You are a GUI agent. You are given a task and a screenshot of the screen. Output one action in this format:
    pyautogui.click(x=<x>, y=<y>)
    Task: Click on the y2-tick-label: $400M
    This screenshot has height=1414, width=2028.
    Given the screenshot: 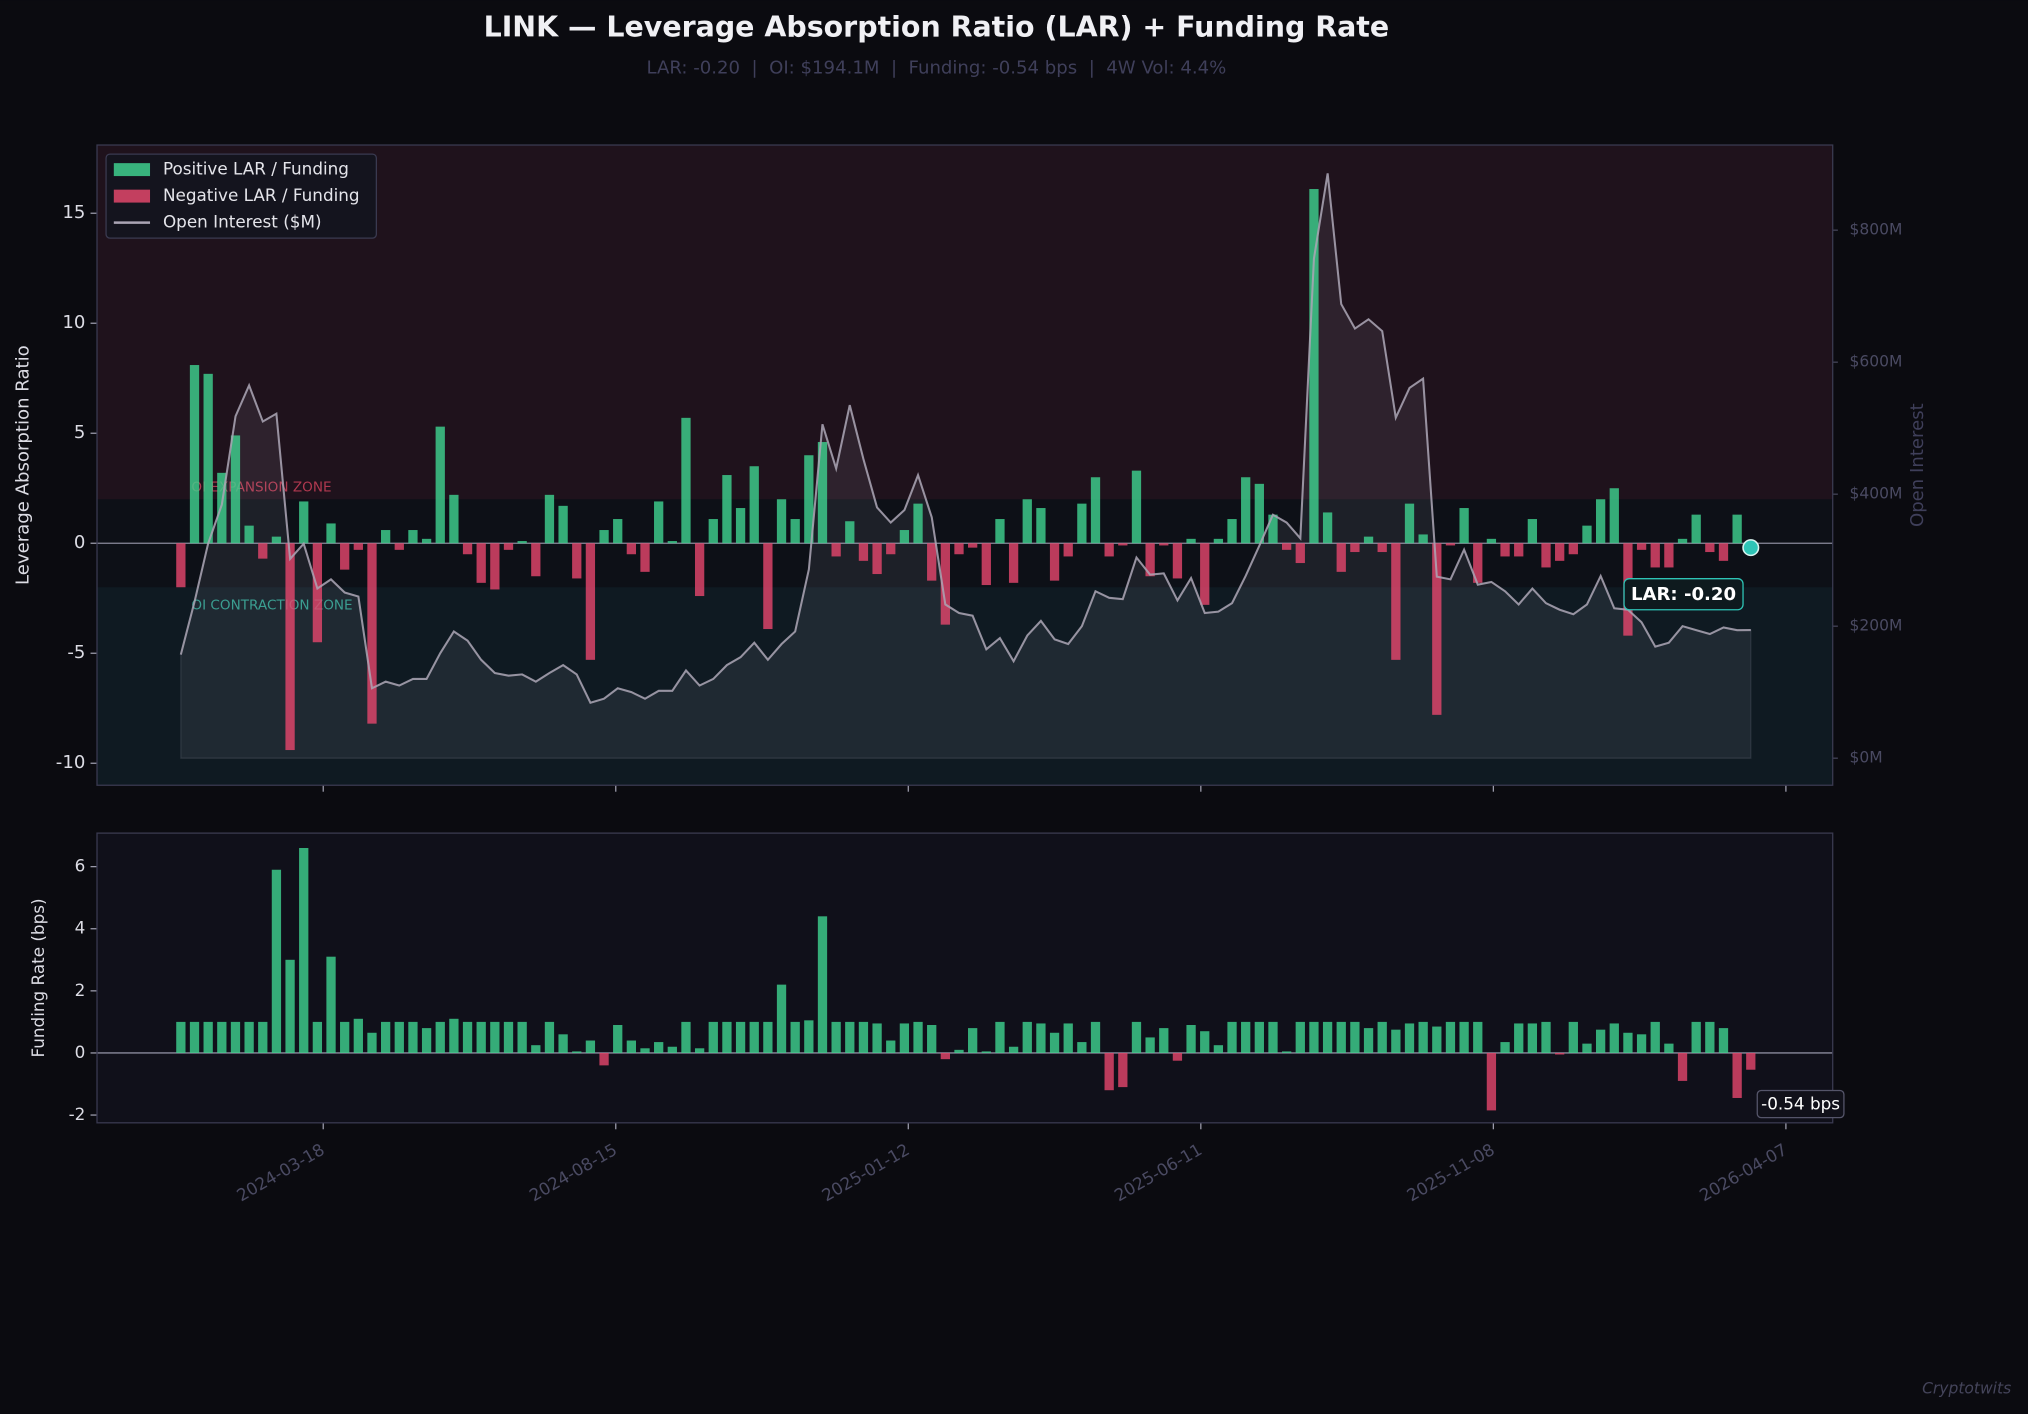 What is the action you would take?
    pyautogui.click(x=1876, y=494)
    